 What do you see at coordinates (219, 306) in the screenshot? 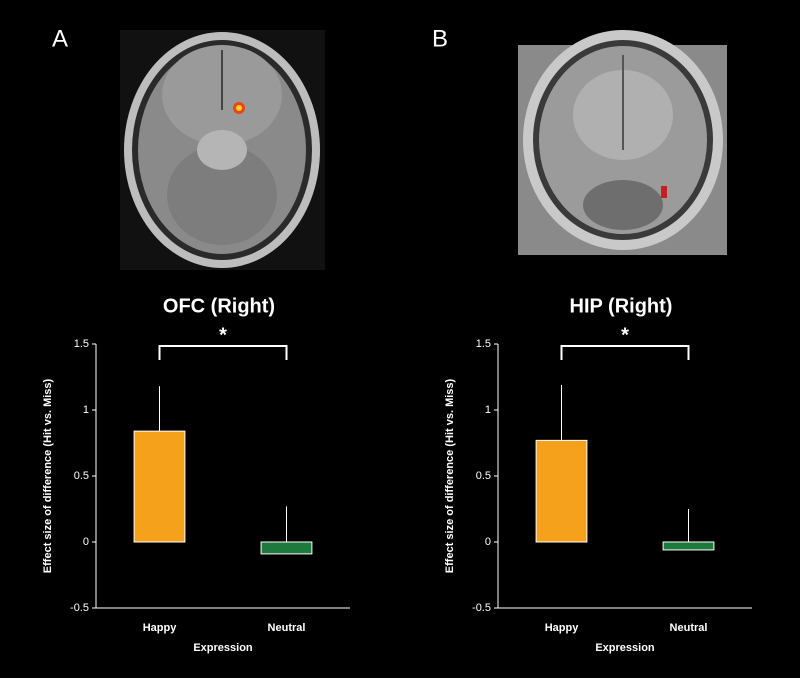
I see `chart-title: OFC (Right)` at bounding box center [219, 306].